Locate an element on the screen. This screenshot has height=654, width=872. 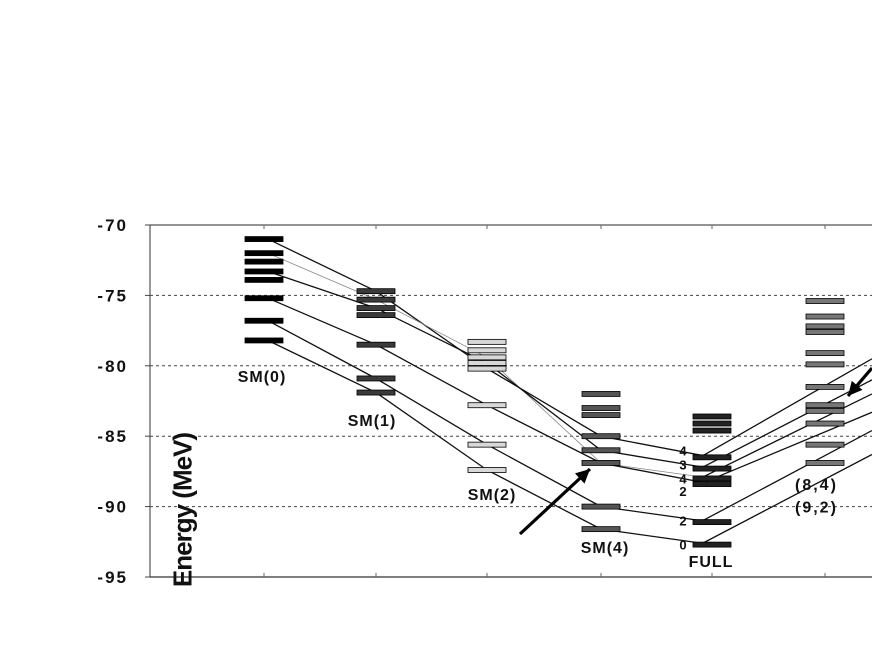
y-tick-label: -70 is located at coordinates (112, 225).